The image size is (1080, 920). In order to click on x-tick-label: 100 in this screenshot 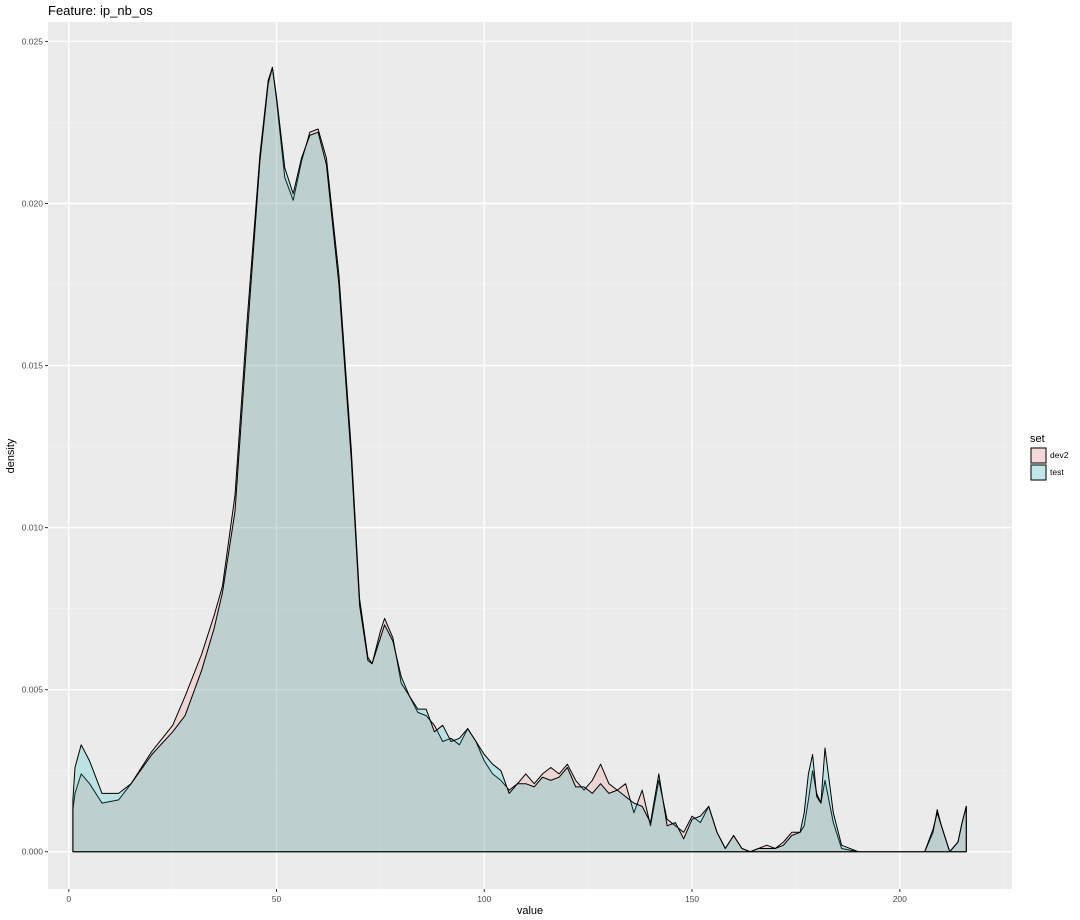, I will do `click(484, 899)`.